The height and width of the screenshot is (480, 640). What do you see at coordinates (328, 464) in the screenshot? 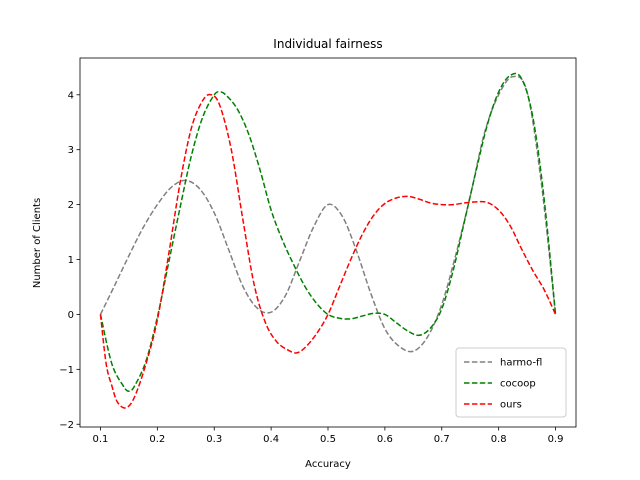
I see `x-axis-label: Accuracy` at bounding box center [328, 464].